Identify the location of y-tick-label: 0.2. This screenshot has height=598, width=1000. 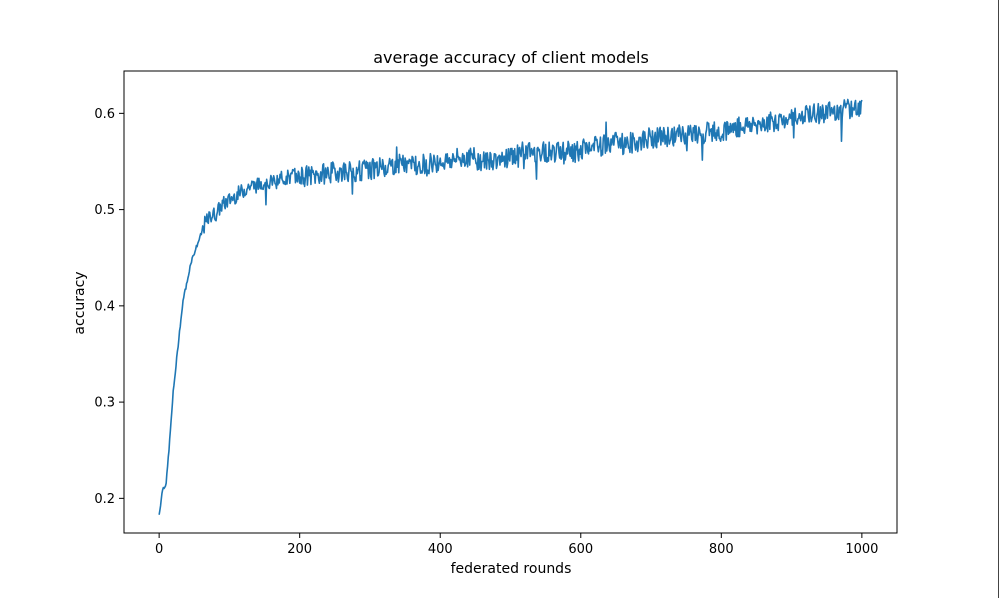
(104, 499).